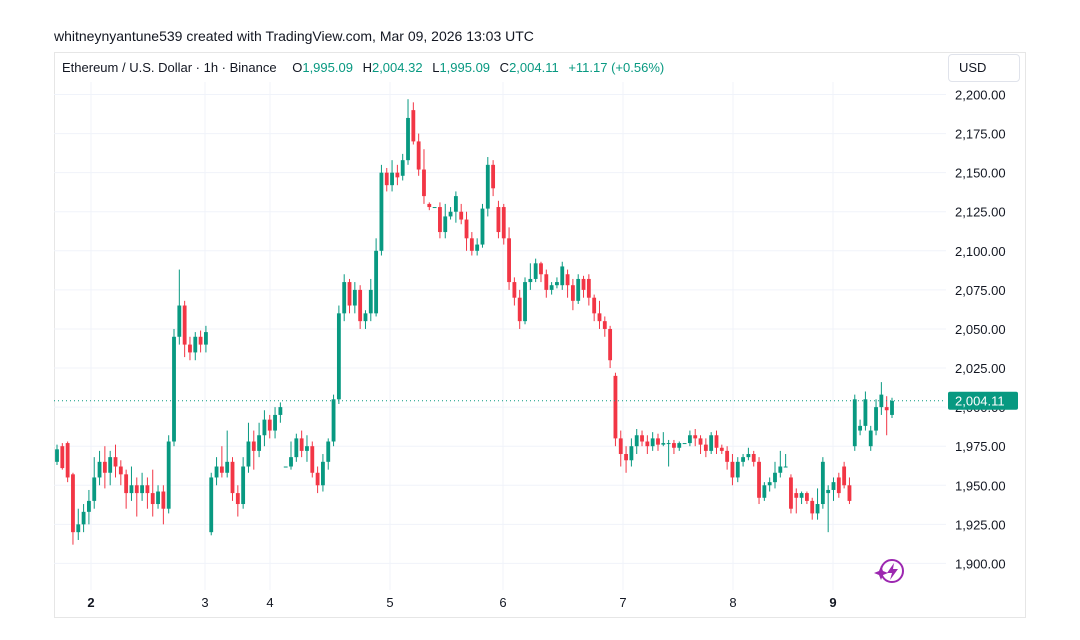  Describe the element at coordinates (889, 571) in the screenshot. I see `assistant-icon` at that location.